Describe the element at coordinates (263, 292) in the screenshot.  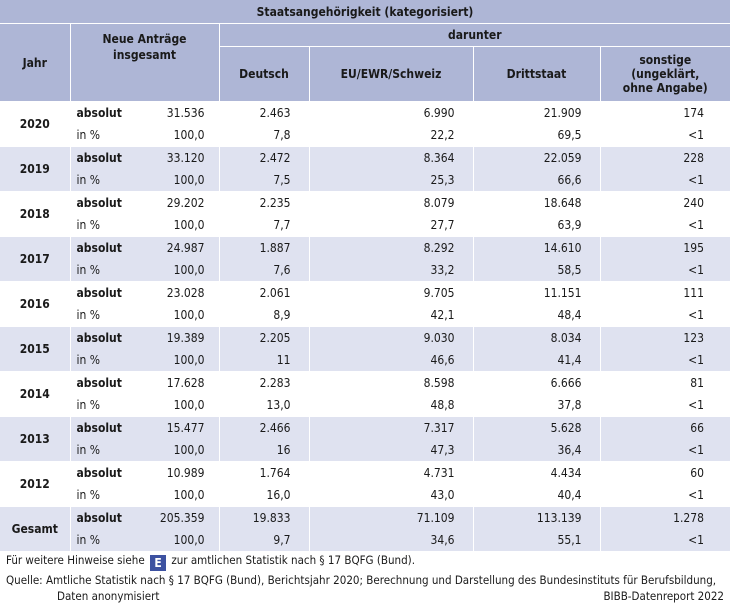
I see `cell-deutsch: 2.061` at that location.